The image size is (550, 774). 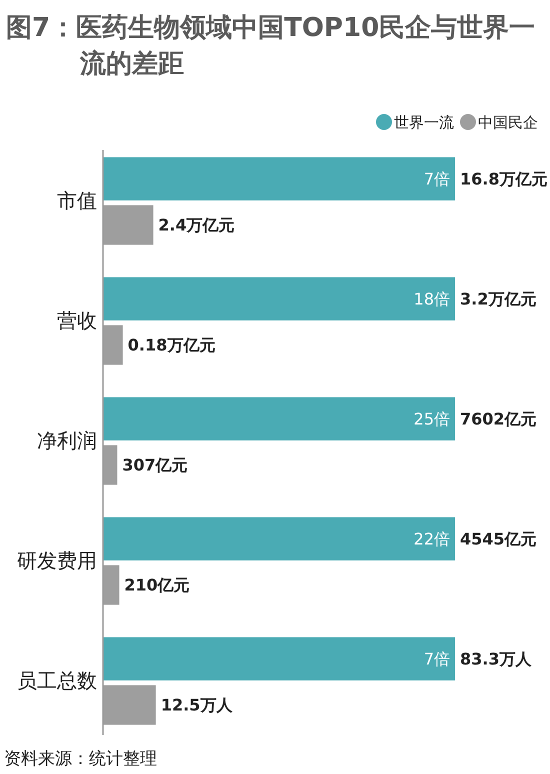 What do you see at coordinates (172, 345) in the screenshot?
I see `data-label: 0.18万亿元` at bounding box center [172, 345].